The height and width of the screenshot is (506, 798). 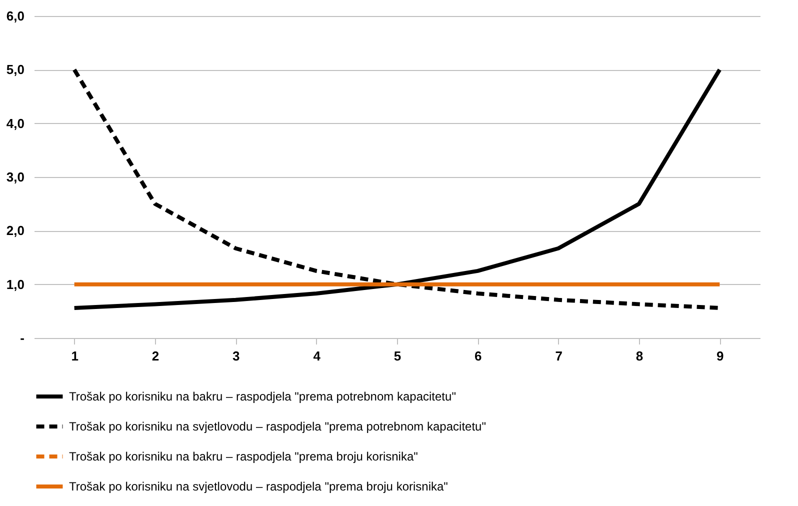 I want to click on legend-label: Trošak po korisniku na svjetlovodu – raspodjela "prema broju korisnika", so click(x=258, y=487).